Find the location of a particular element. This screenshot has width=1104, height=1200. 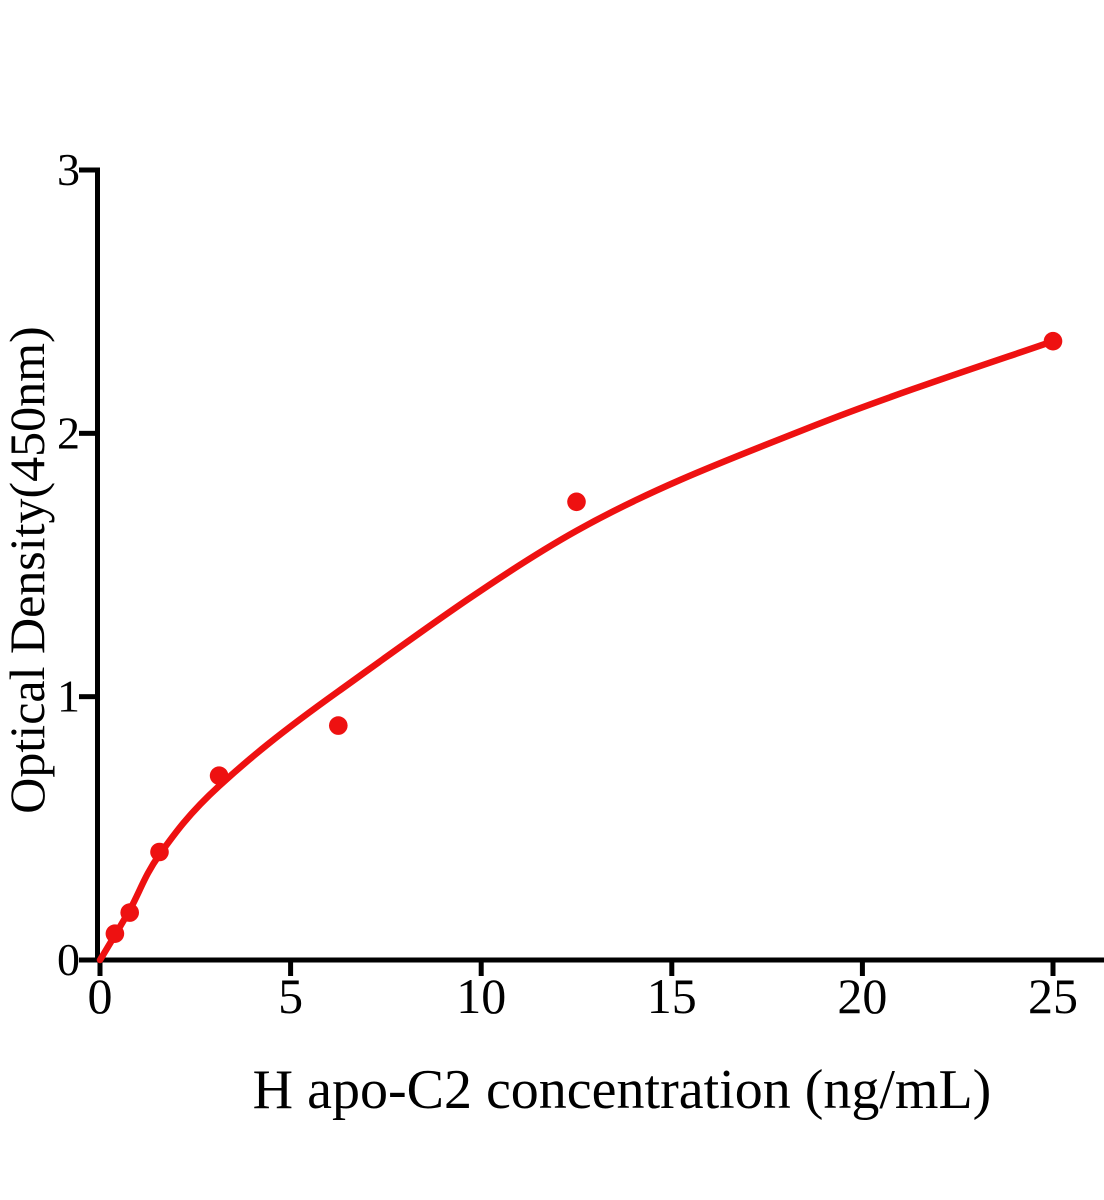

y-tick-label: 2 is located at coordinates (68, 432).